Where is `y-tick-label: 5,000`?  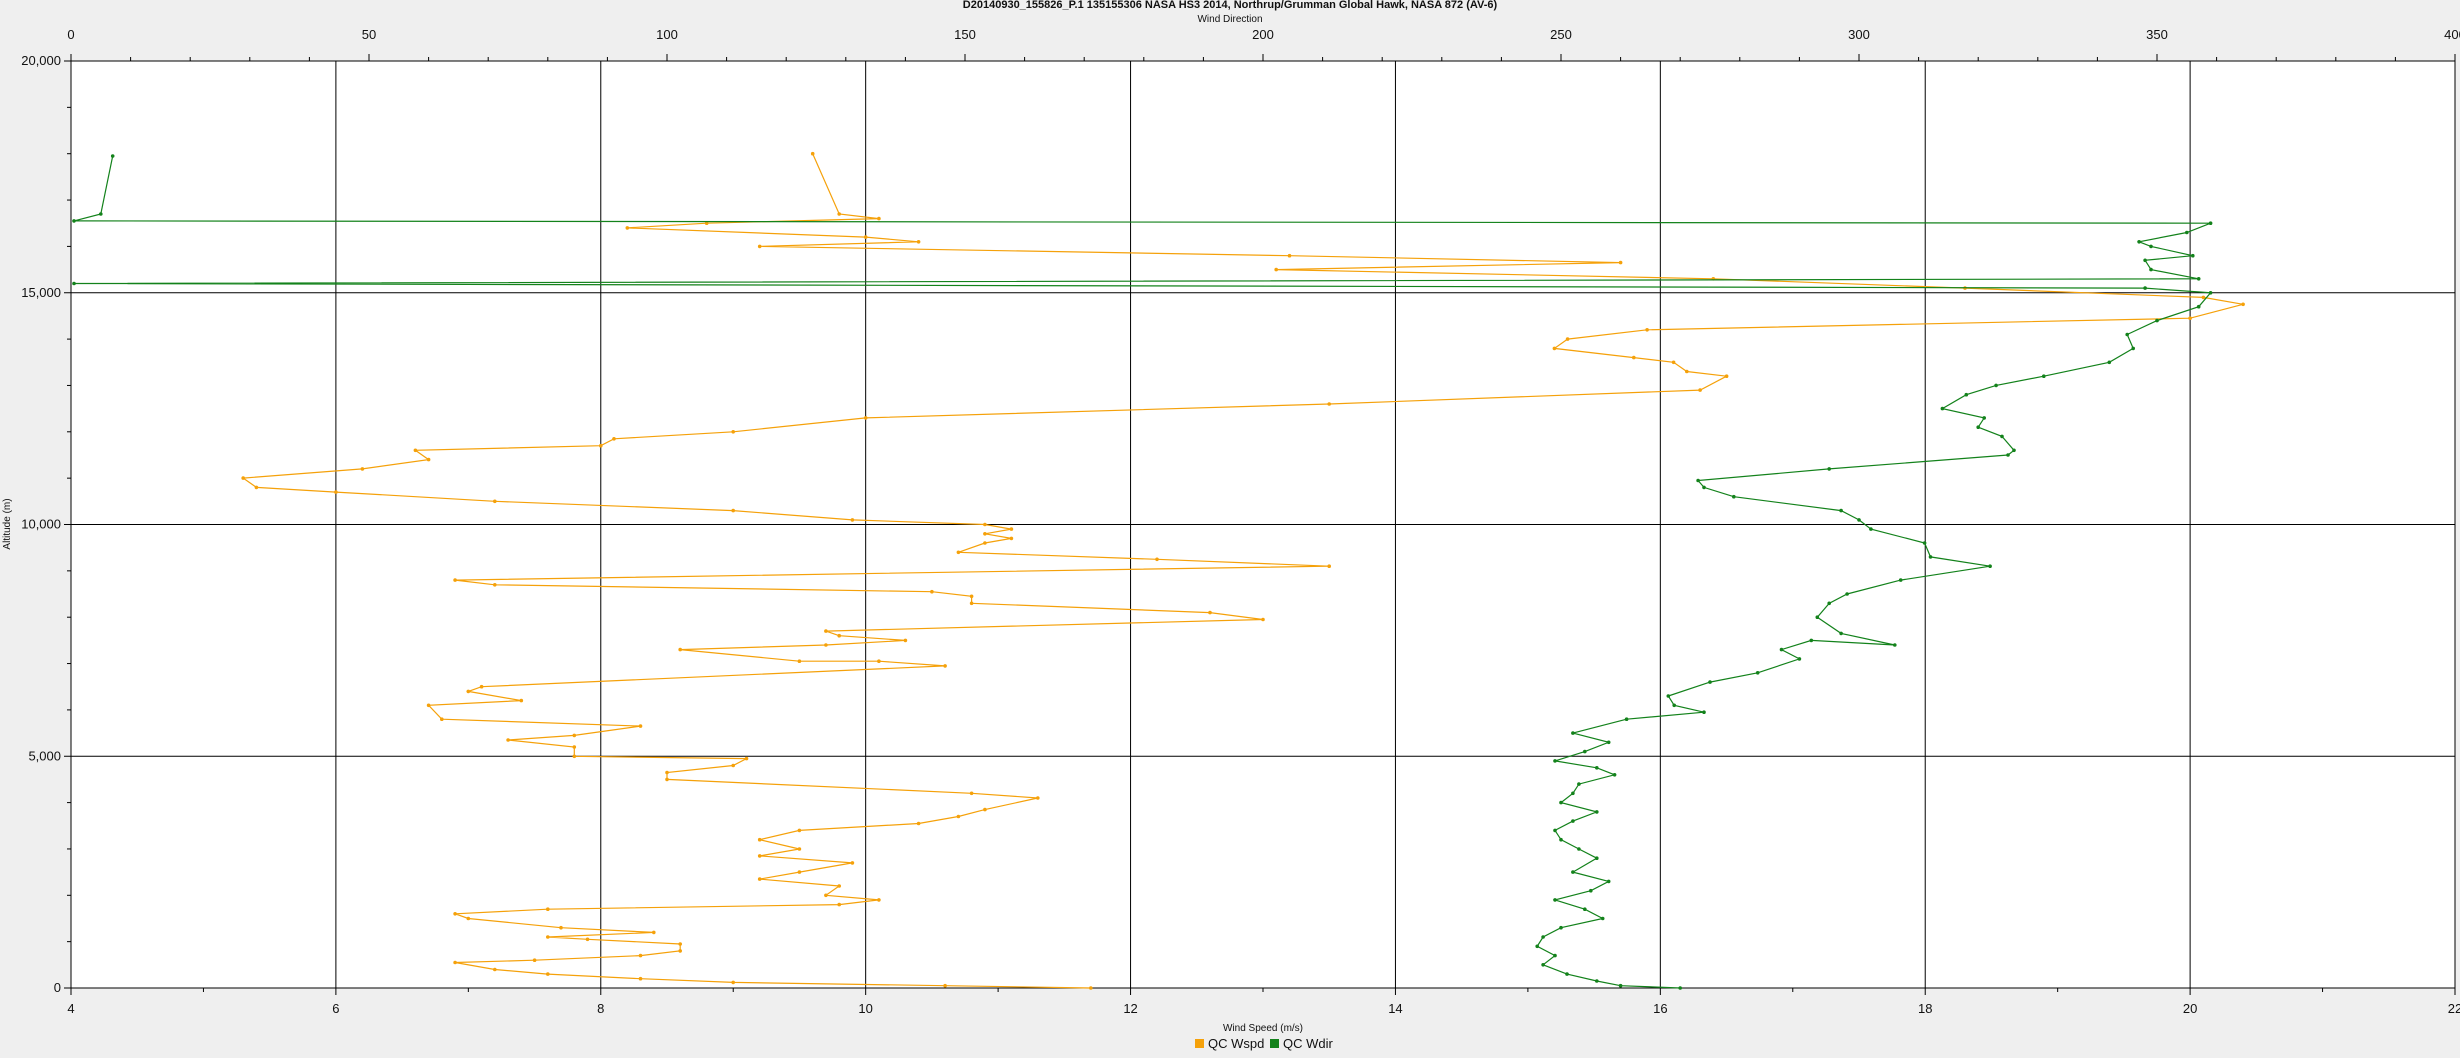
y-tick-label: 5,000 is located at coordinates (44, 755).